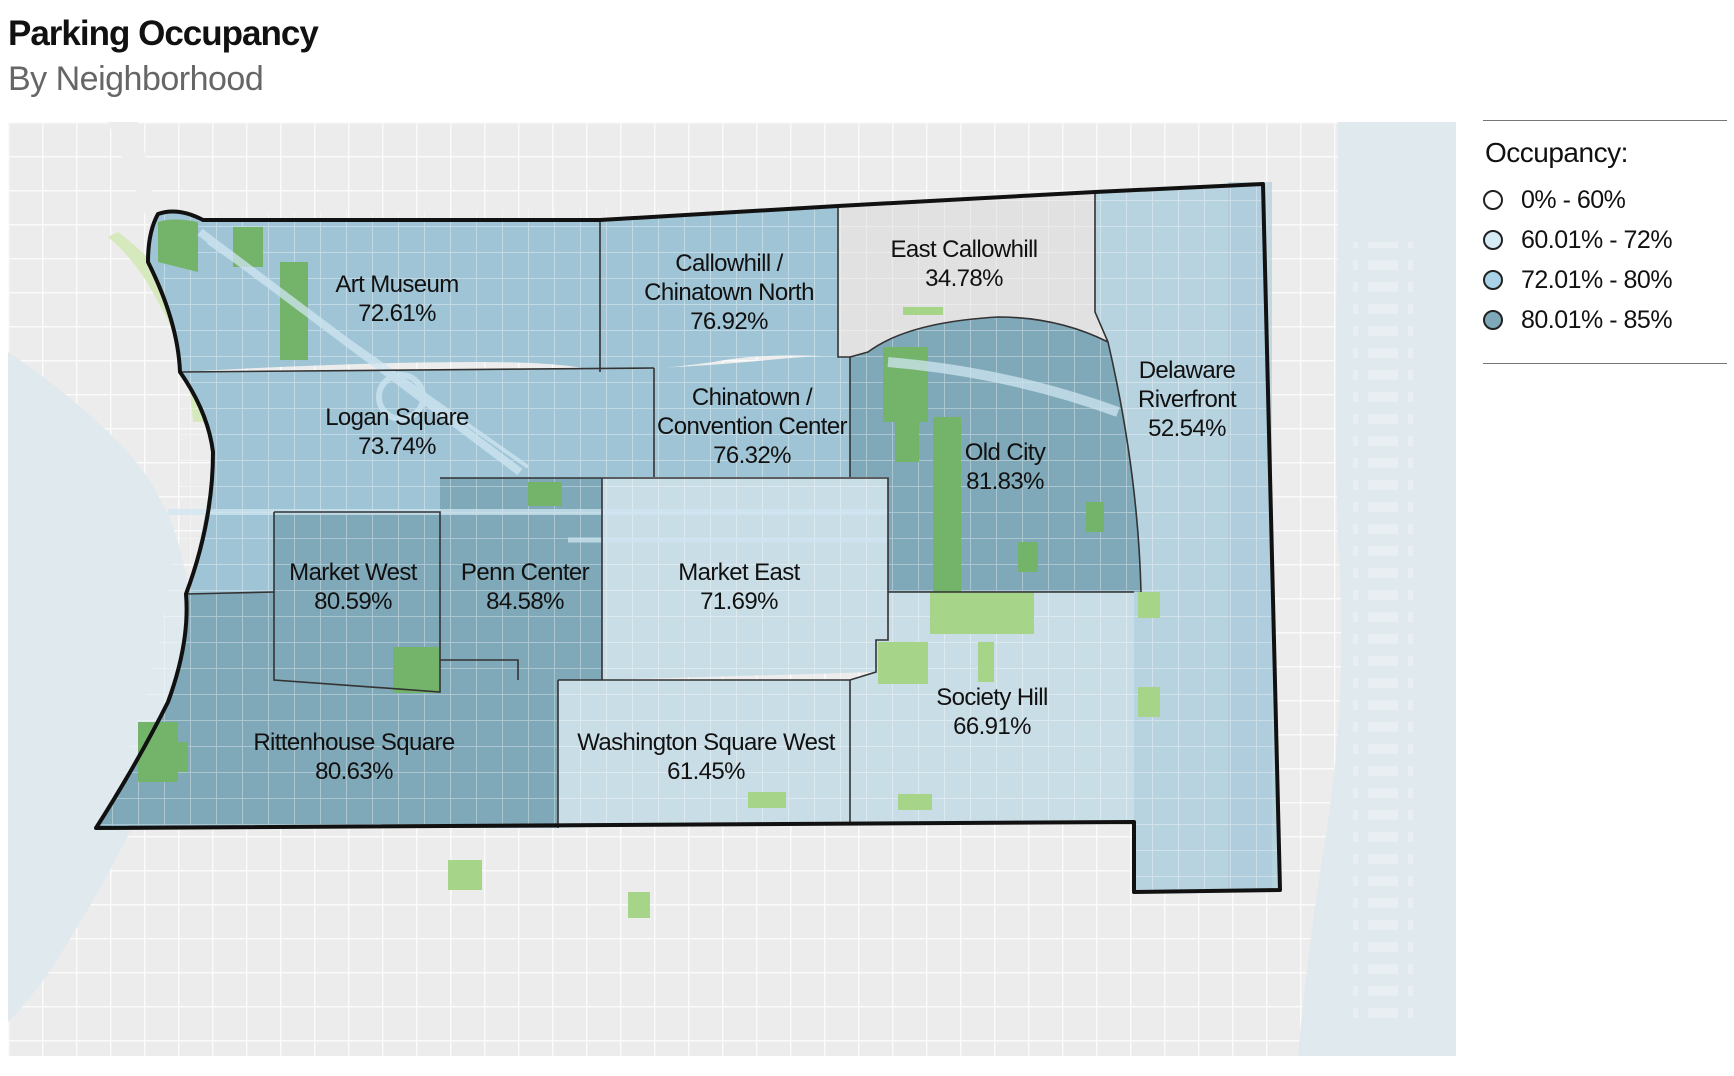 The image size is (1734, 1076). What do you see at coordinates (992, 697) in the screenshot?
I see `label-society-hill: Society Hill` at bounding box center [992, 697].